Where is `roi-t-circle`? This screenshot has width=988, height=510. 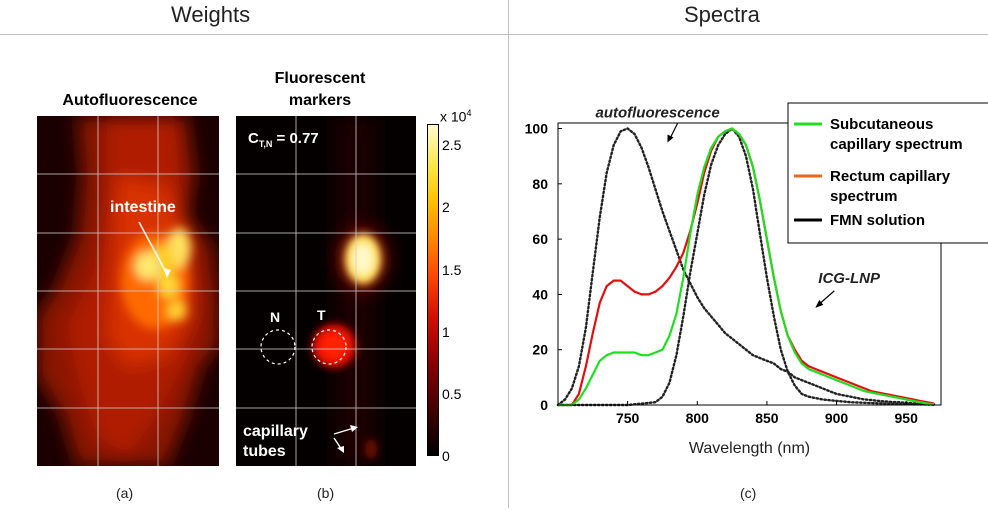
roi-t-circle is located at coordinates (329, 347).